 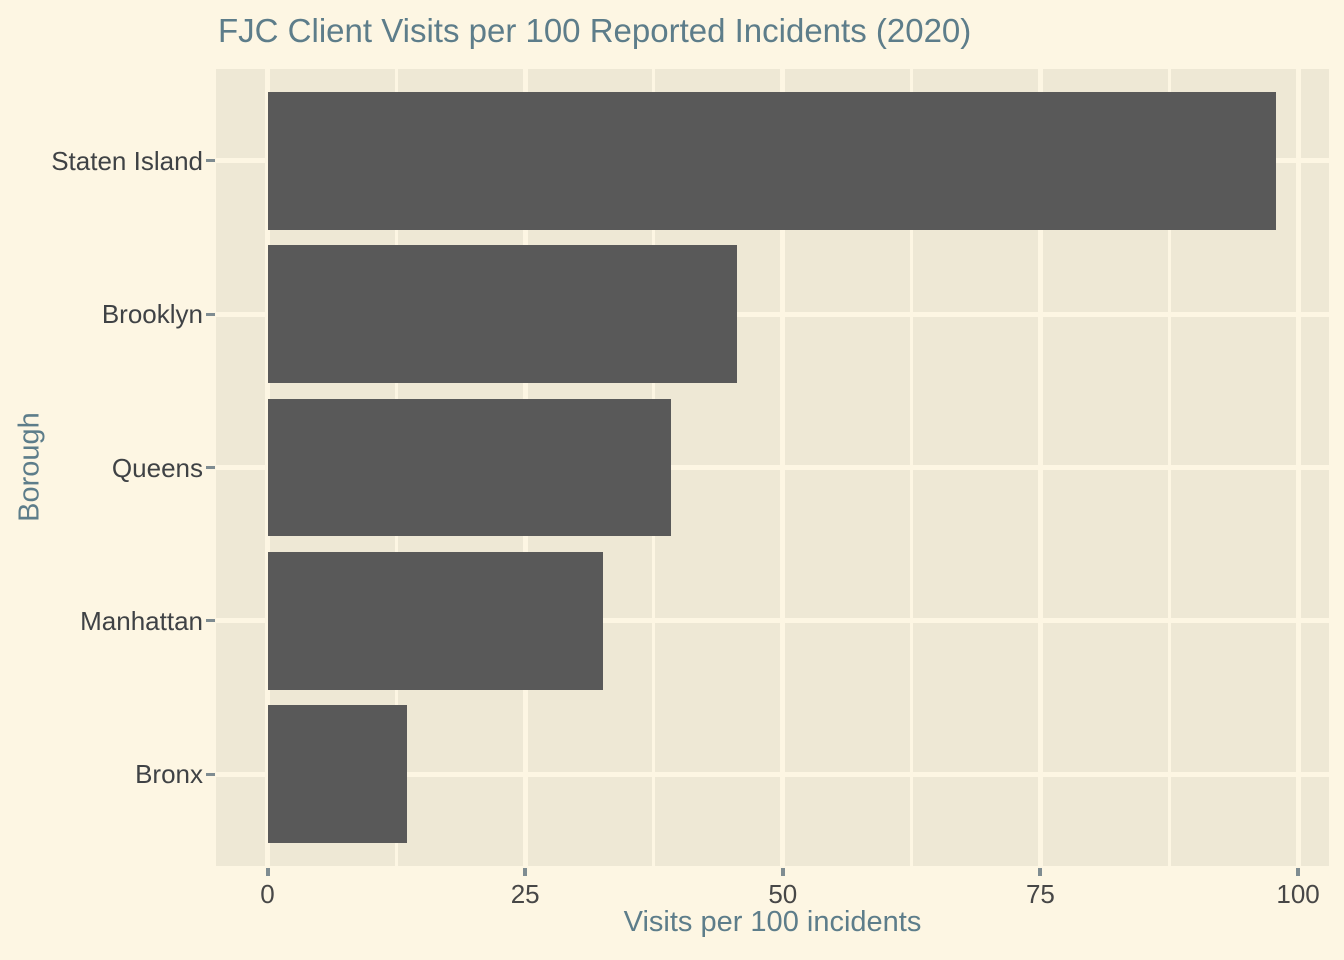 I want to click on bar-brooklyn, so click(x=502, y=314).